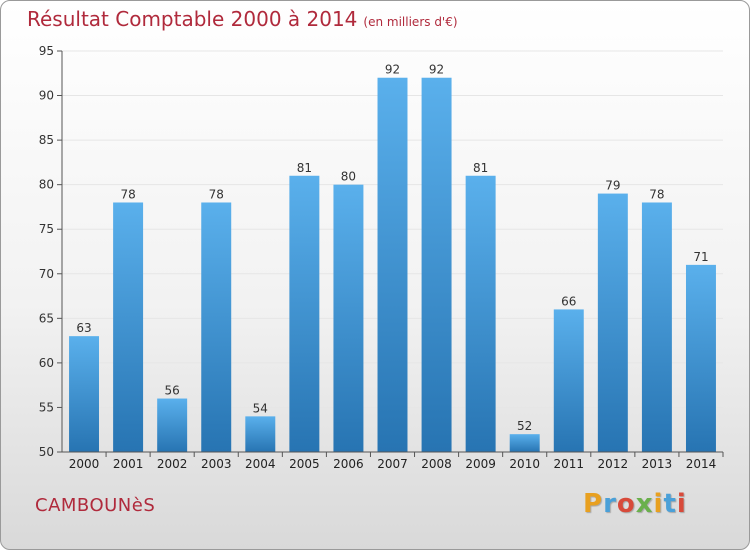 This screenshot has height=550, width=750. Describe the element at coordinates (95, 505) in the screenshot. I see `commune-name: CAMBOUNèS` at that location.